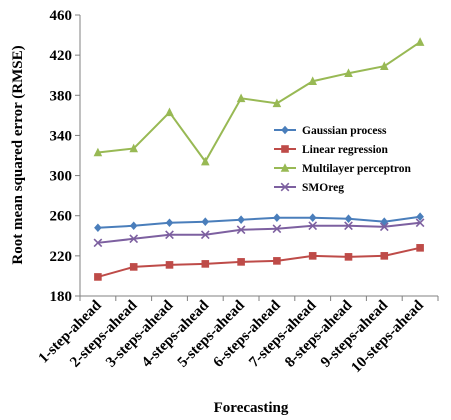 The height and width of the screenshot is (420, 451). Describe the element at coordinates (344, 131) in the screenshot. I see `legend-label: Gaussian process` at that location.